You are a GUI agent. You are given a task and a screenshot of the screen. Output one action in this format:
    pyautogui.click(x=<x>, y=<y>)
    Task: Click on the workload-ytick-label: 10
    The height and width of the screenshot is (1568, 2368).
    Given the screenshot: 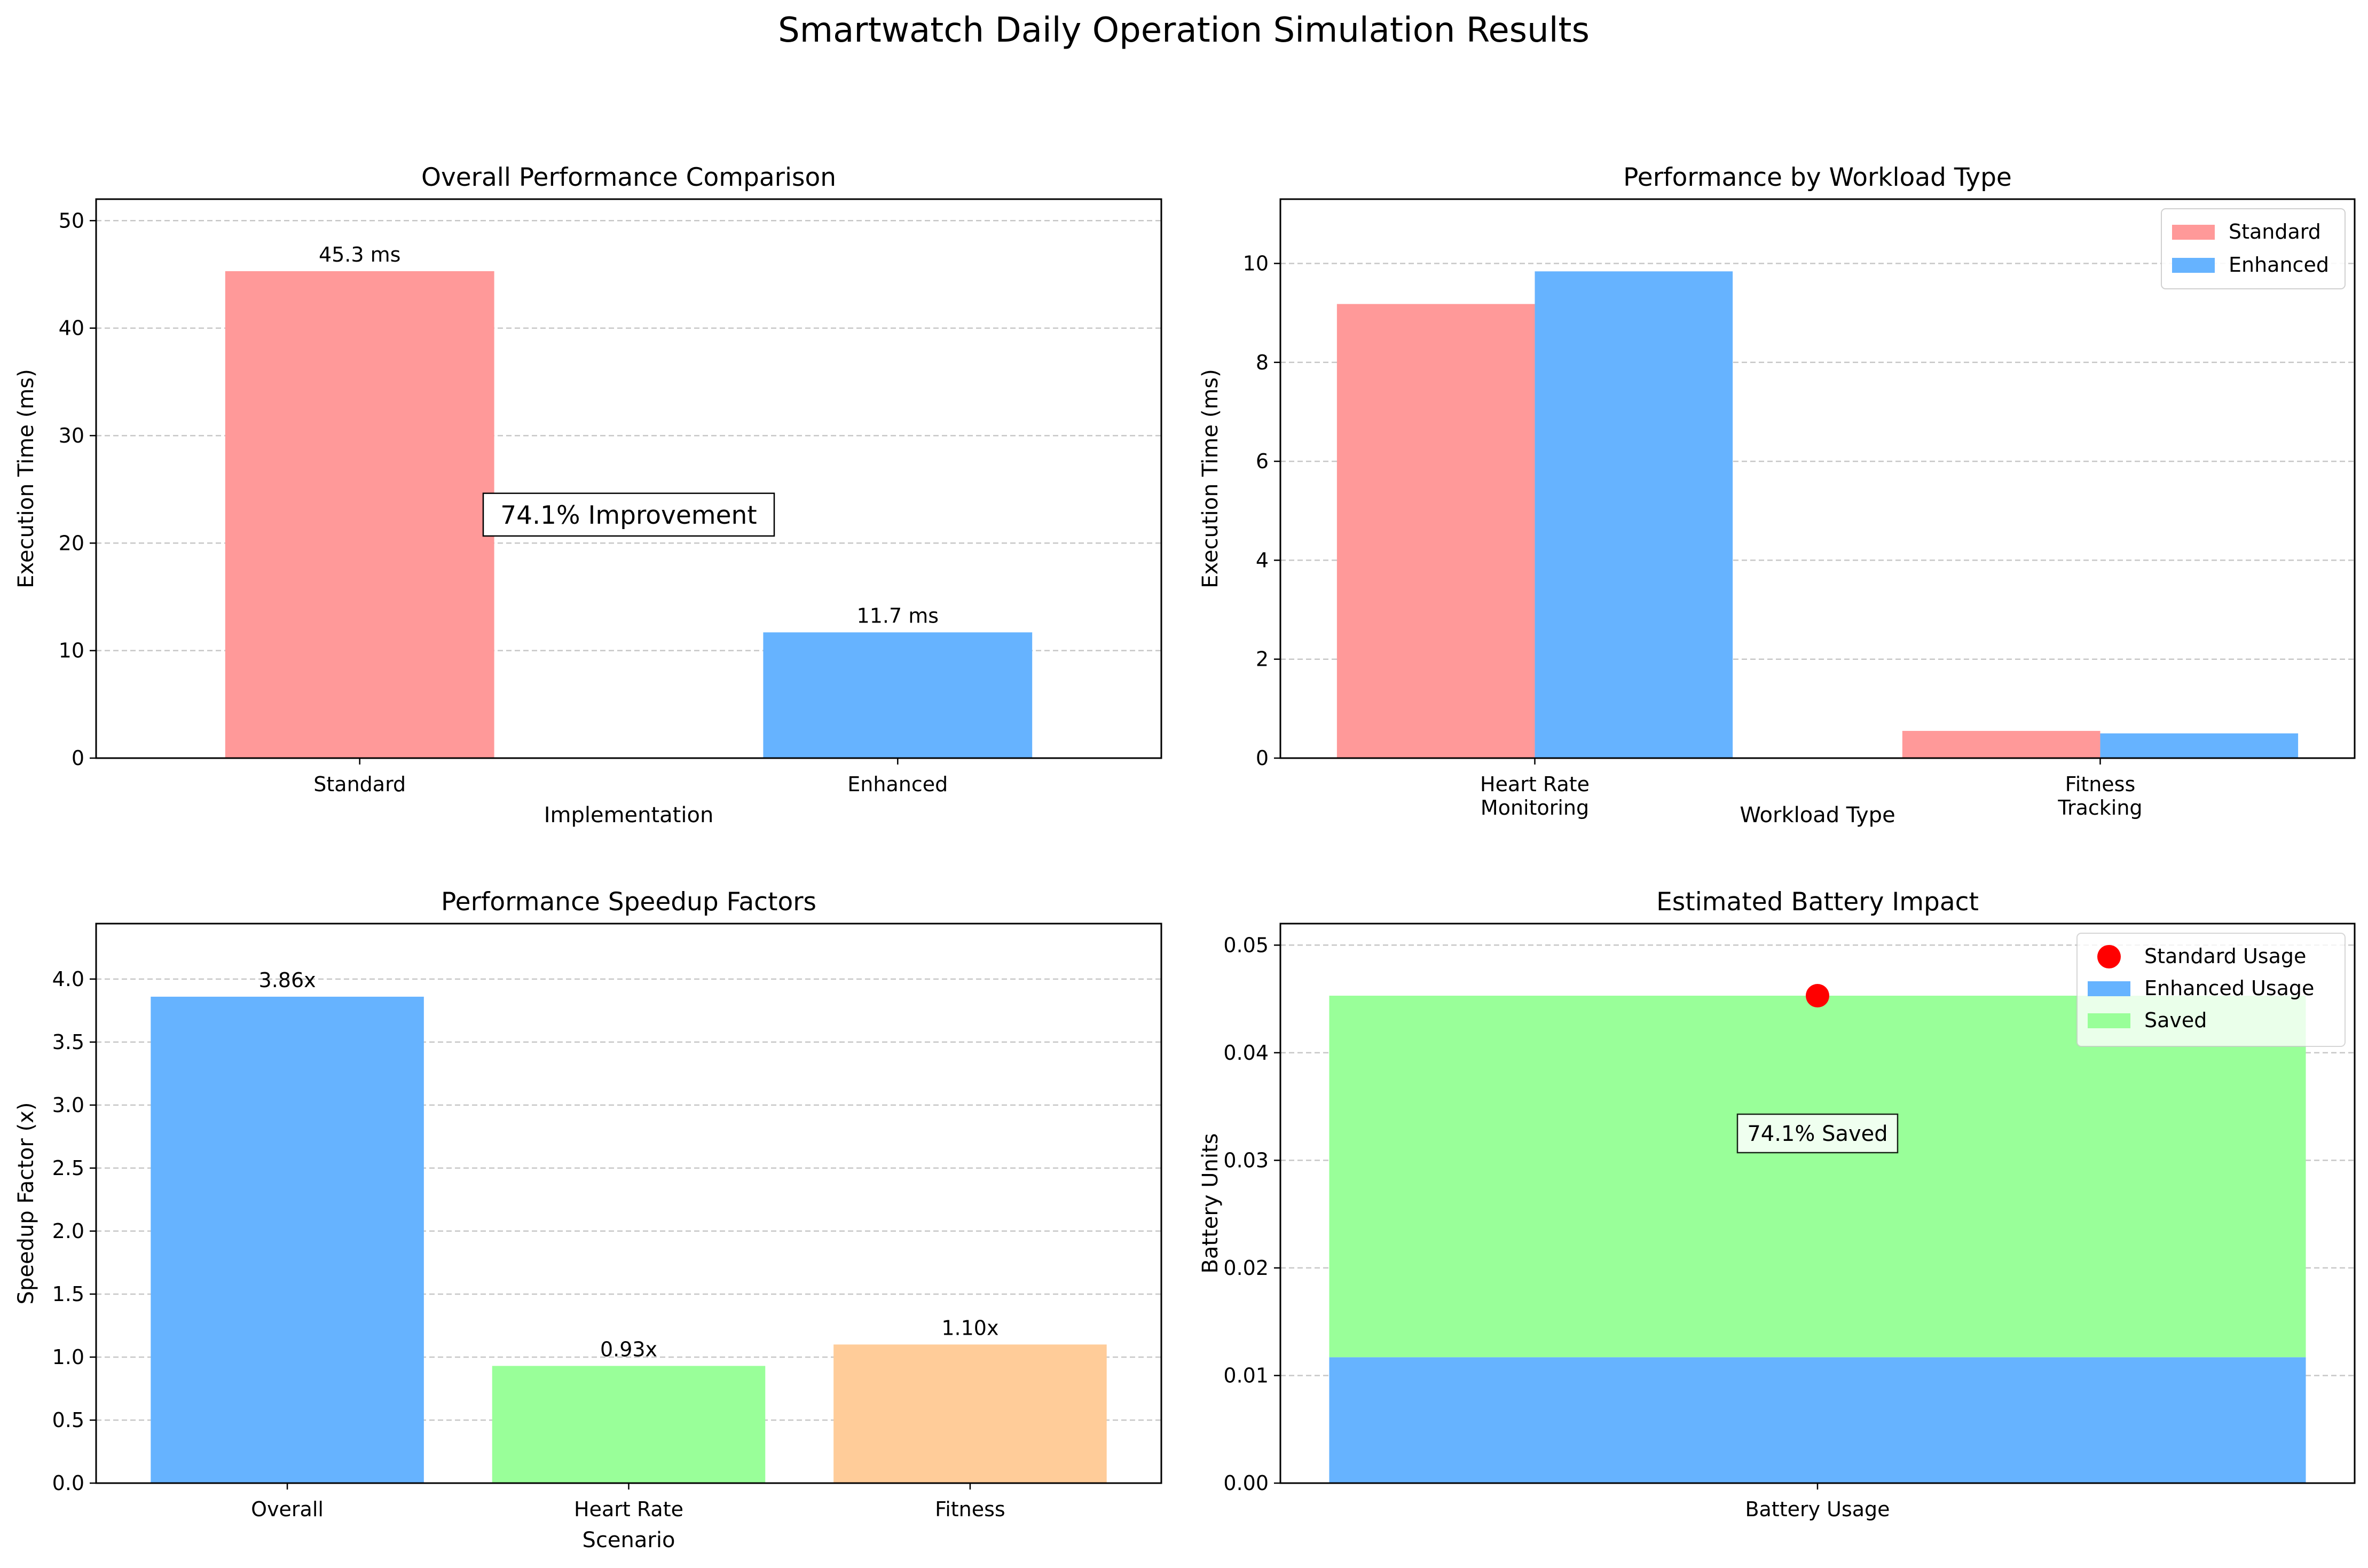 What is the action you would take?
    pyautogui.click(x=1256, y=263)
    